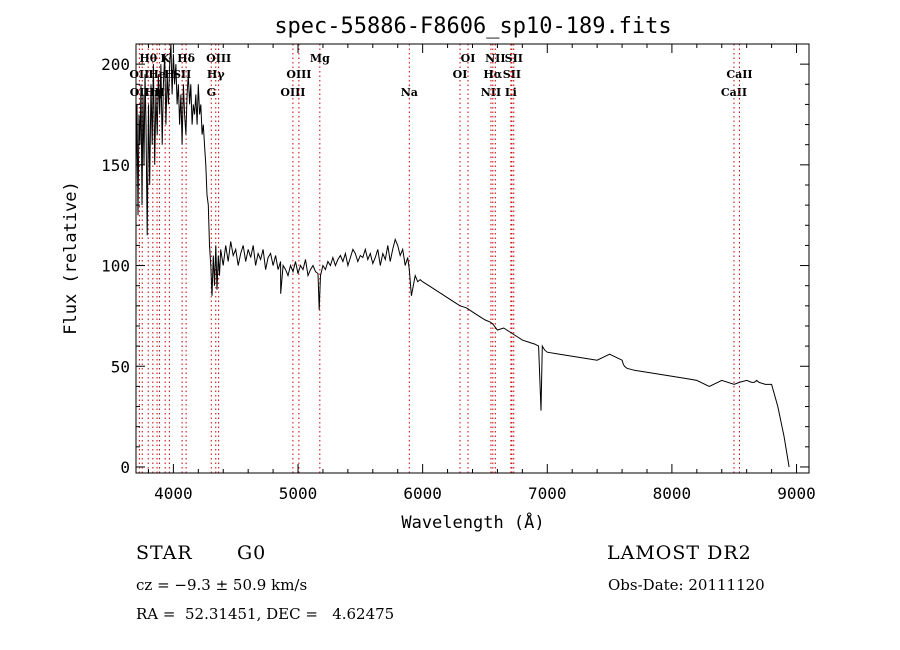 The image size is (900, 650). I want to click on chart-title: spec-55886-F8606_sp10-189.fits, so click(472, 26).